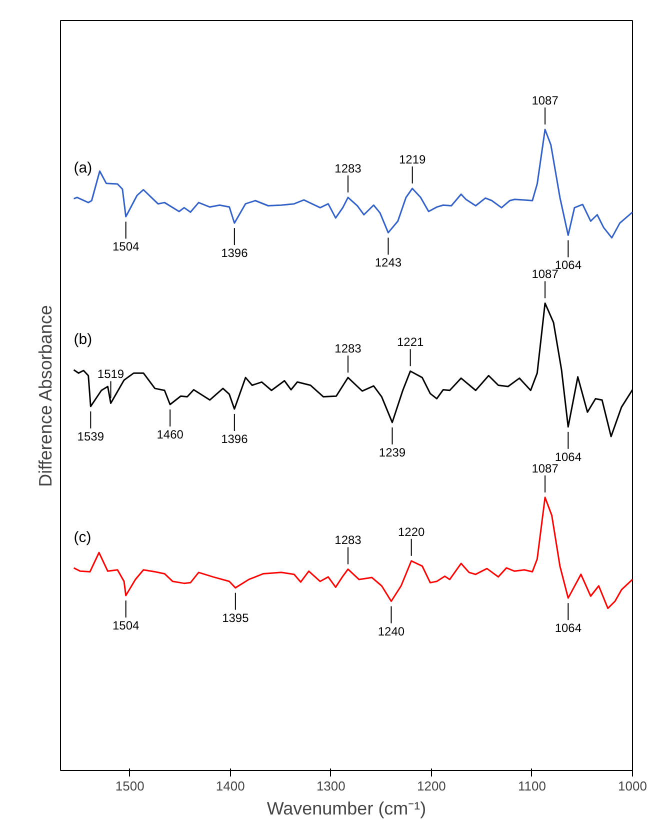  What do you see at coordinates (632, 786) in the screenshot?
I see `x-tick-label: 1000` at bounding box center [632, 786].